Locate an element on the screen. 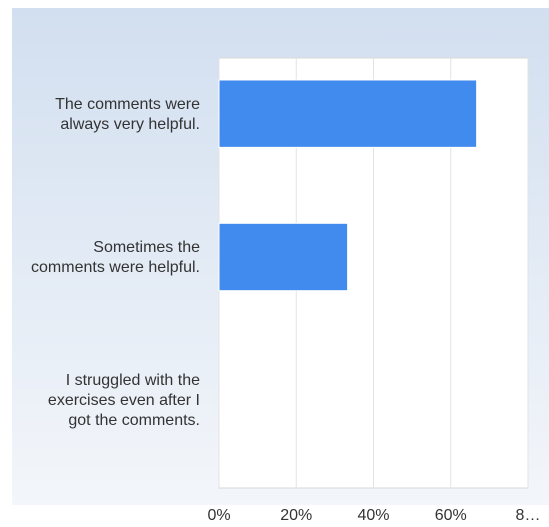 Image resolution: width=549 pixels, height=527 pixels. category-label-always-helpful: The comments were always very helpful. is located at coordinates (127, 114).